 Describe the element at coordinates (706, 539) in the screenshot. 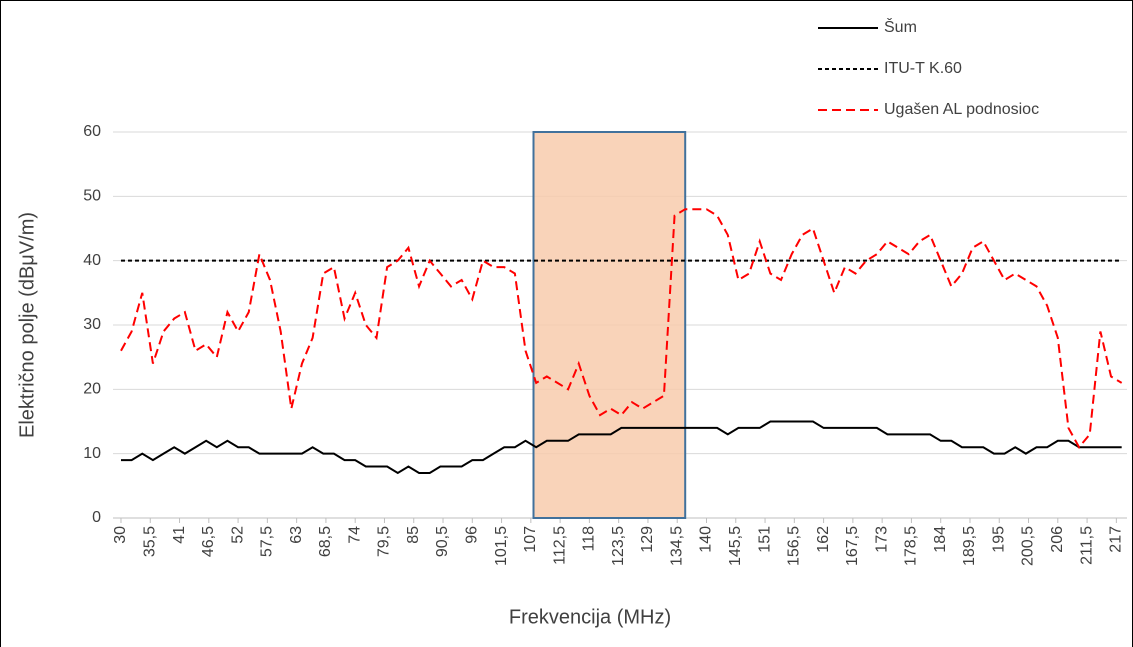

I see `x-tick-label: 140` at that location.